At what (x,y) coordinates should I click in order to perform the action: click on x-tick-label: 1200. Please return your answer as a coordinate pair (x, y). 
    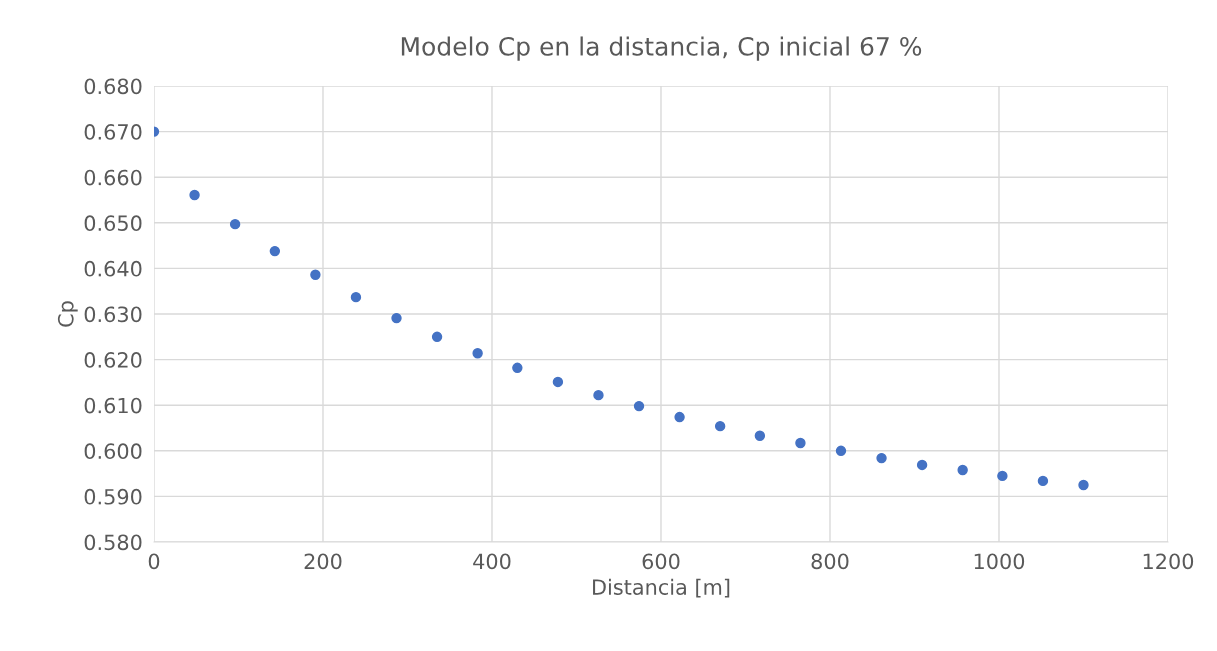
    Looking at the image, I should click on (1168, 561).